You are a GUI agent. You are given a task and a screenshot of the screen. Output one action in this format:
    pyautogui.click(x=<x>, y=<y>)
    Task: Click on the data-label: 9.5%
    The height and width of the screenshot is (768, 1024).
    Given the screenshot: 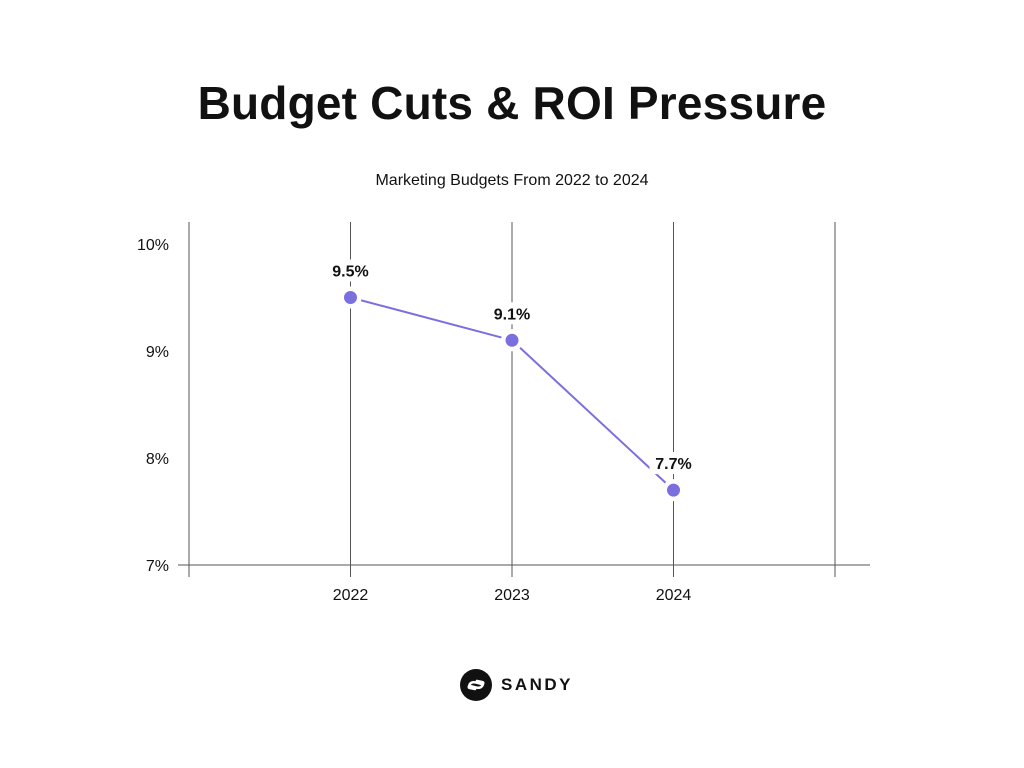 What is the action you would take?
    pyautogui.click(x=350, y=272)
    